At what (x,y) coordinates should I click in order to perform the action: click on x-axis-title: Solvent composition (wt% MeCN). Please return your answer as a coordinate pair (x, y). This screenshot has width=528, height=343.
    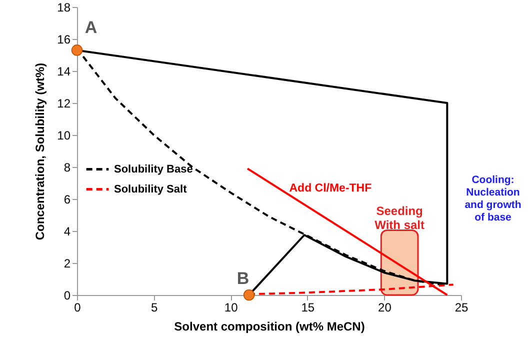
    Looking at the image, I should click on (269, 327).